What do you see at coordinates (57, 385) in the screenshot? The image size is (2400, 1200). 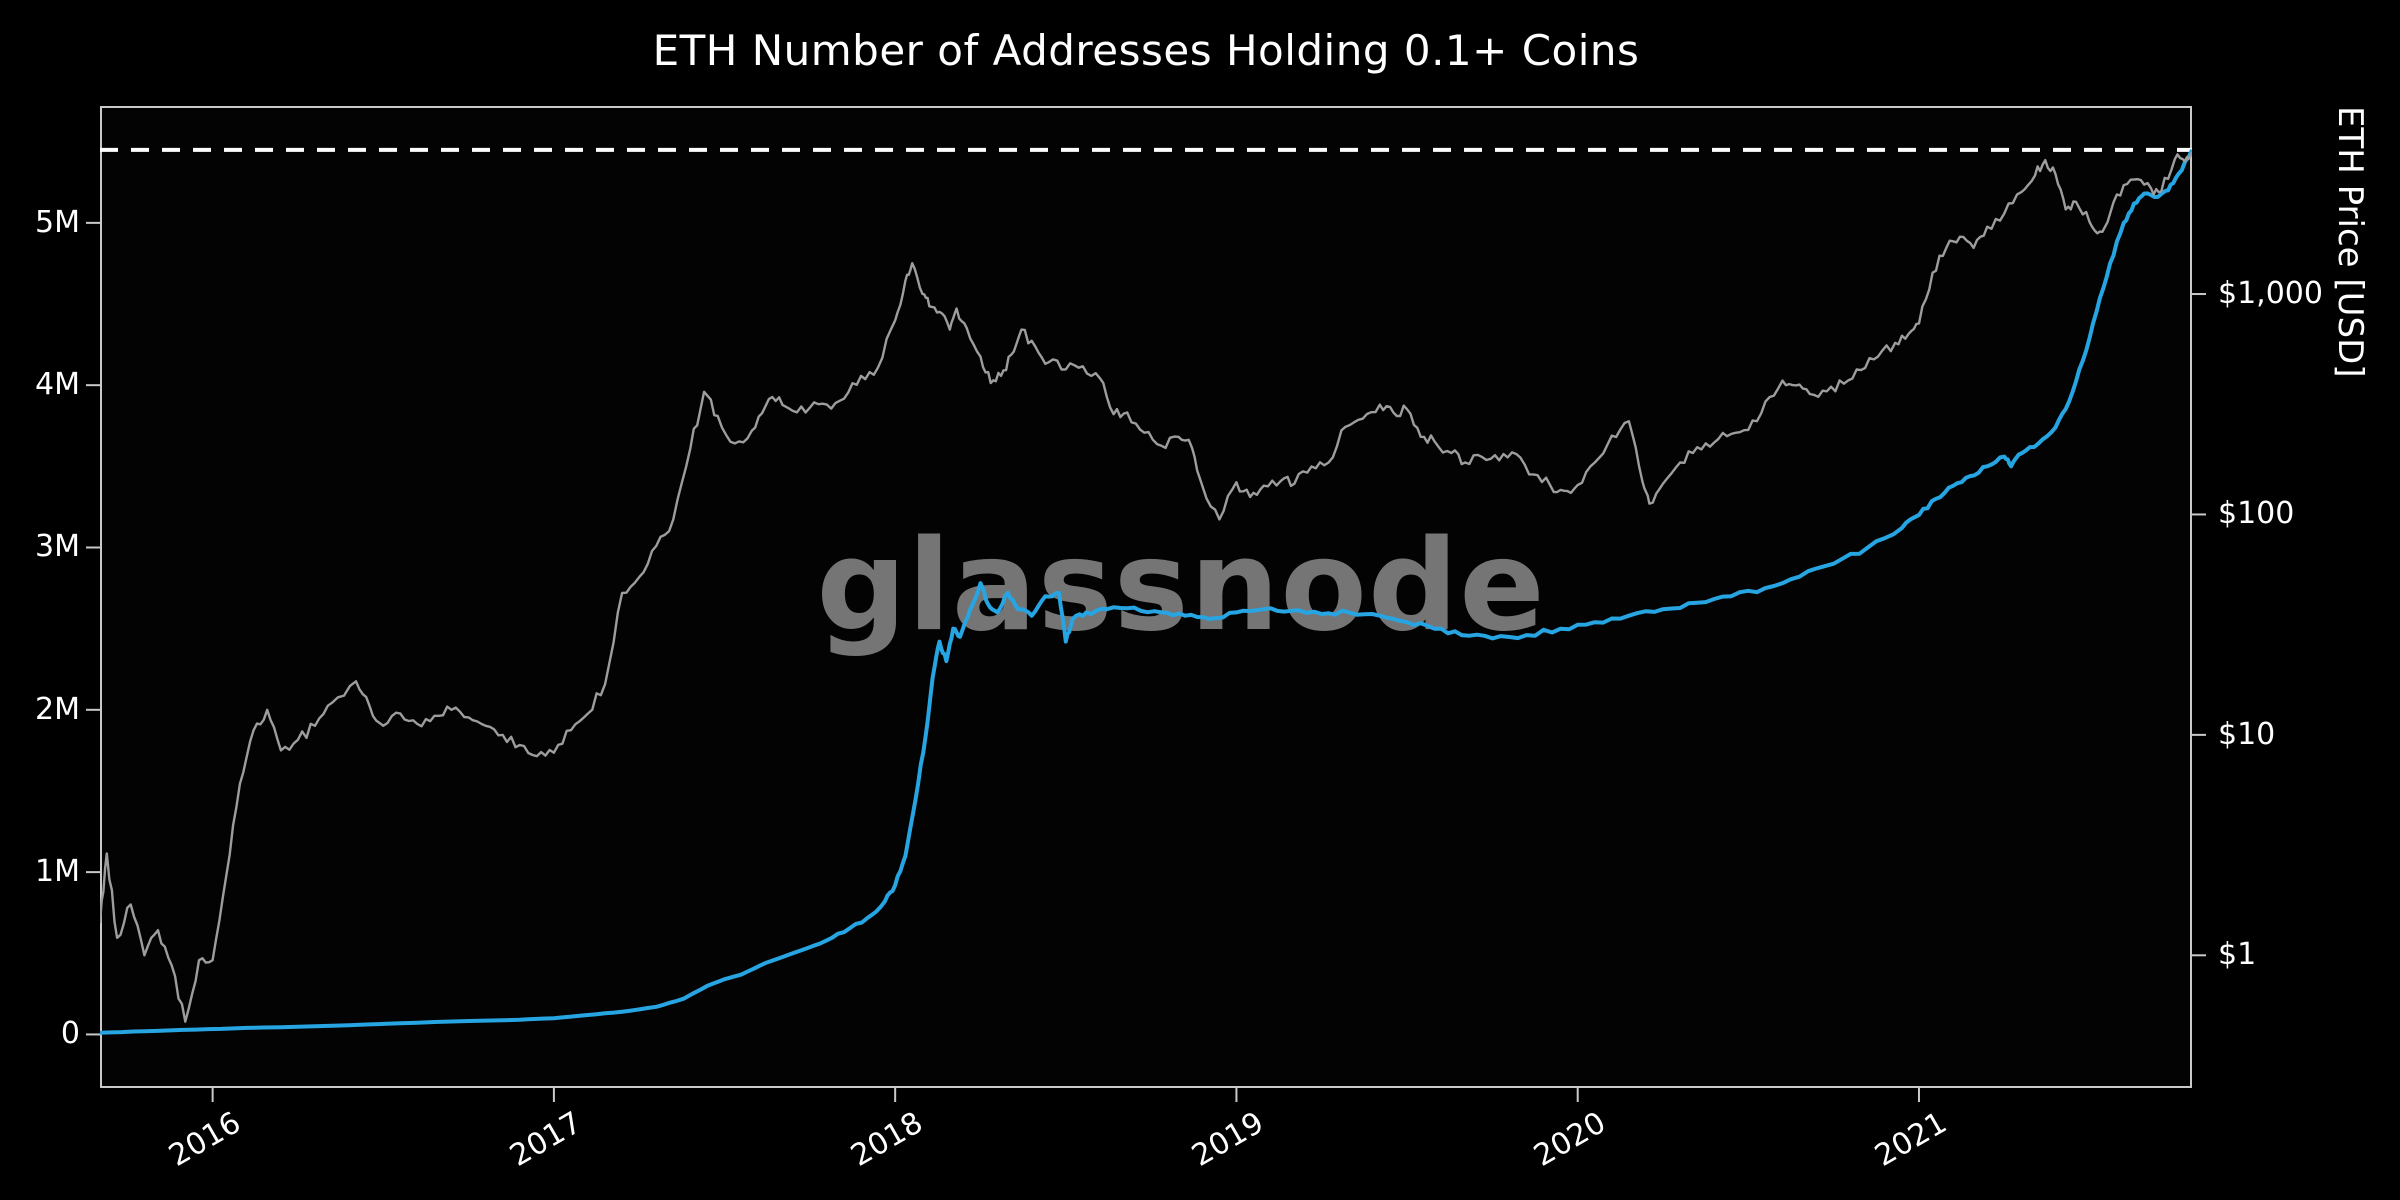 I see `left-axis-tick-label: 4M` at bounding box center [57, 385].